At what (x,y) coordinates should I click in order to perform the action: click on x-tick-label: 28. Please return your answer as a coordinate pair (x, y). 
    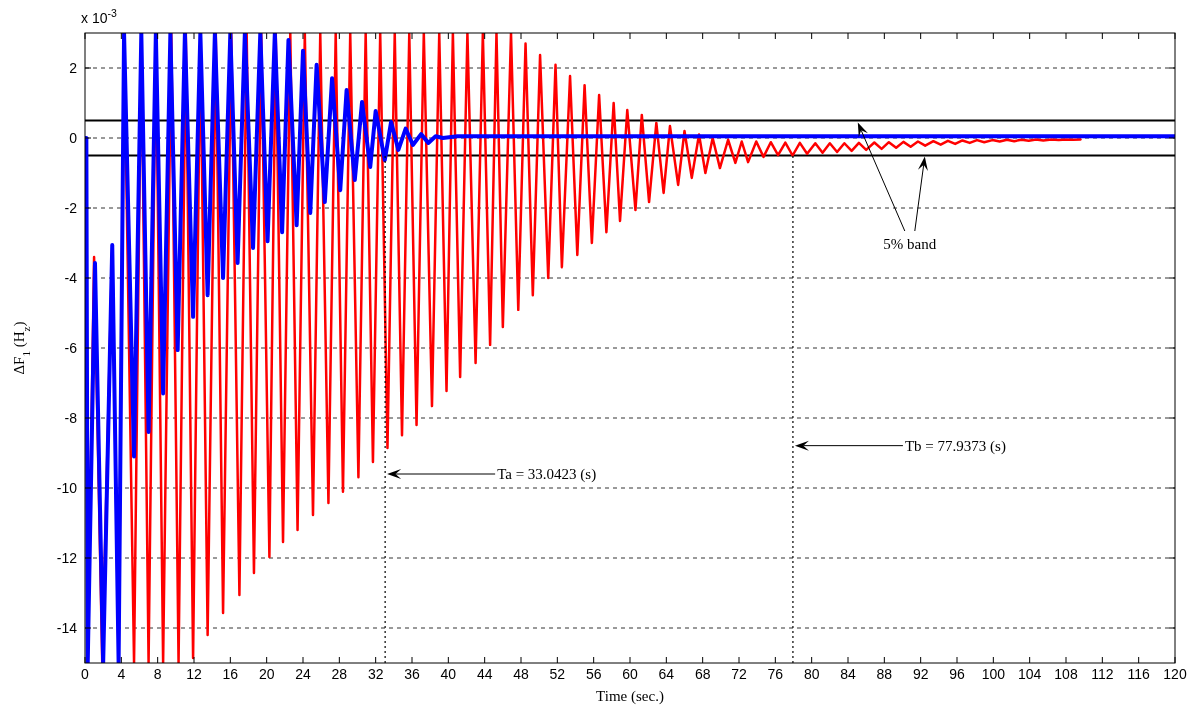
    Looking at the image, I should click on (339, 674).